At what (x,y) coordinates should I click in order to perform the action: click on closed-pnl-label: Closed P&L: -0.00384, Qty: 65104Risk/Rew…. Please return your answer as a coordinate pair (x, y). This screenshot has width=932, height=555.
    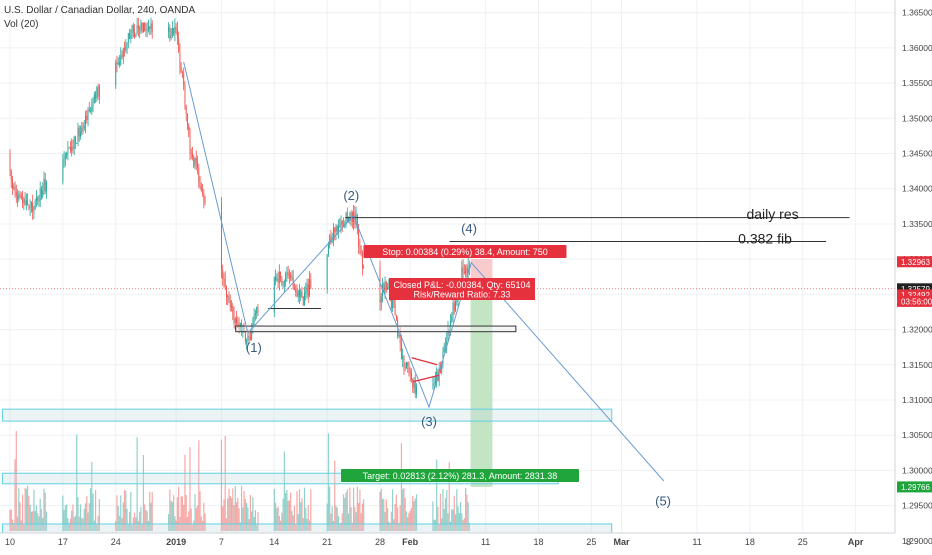
    Looking at the image, I should click on (462, 289).